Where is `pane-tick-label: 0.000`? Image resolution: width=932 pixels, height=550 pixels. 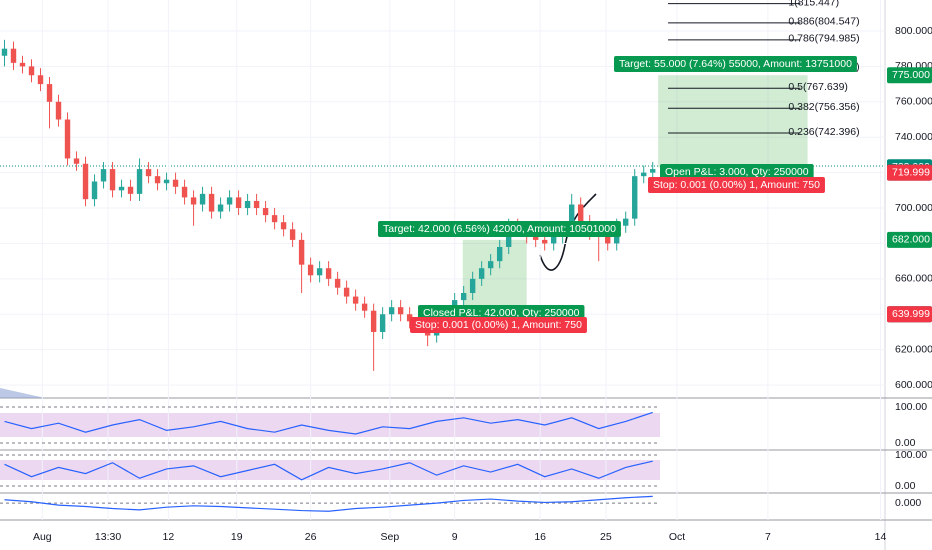 pane-tick-label: 0.000 is located at coordinates (908, 503).